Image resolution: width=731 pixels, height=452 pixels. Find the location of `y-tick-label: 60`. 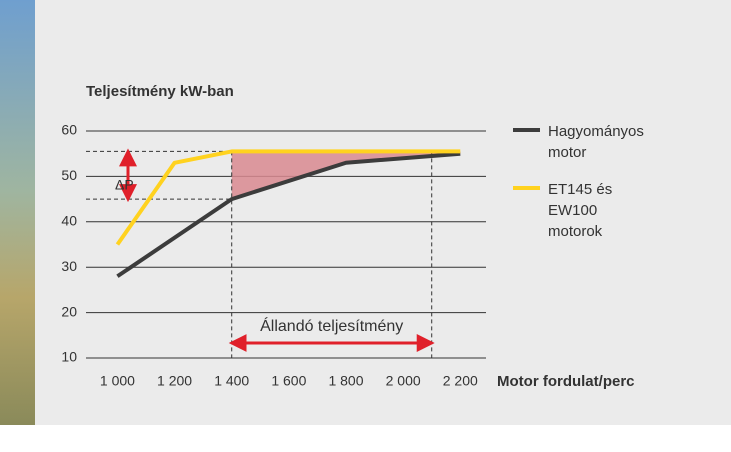

y-tick-label: 60 is located at coordinates (69, 130).